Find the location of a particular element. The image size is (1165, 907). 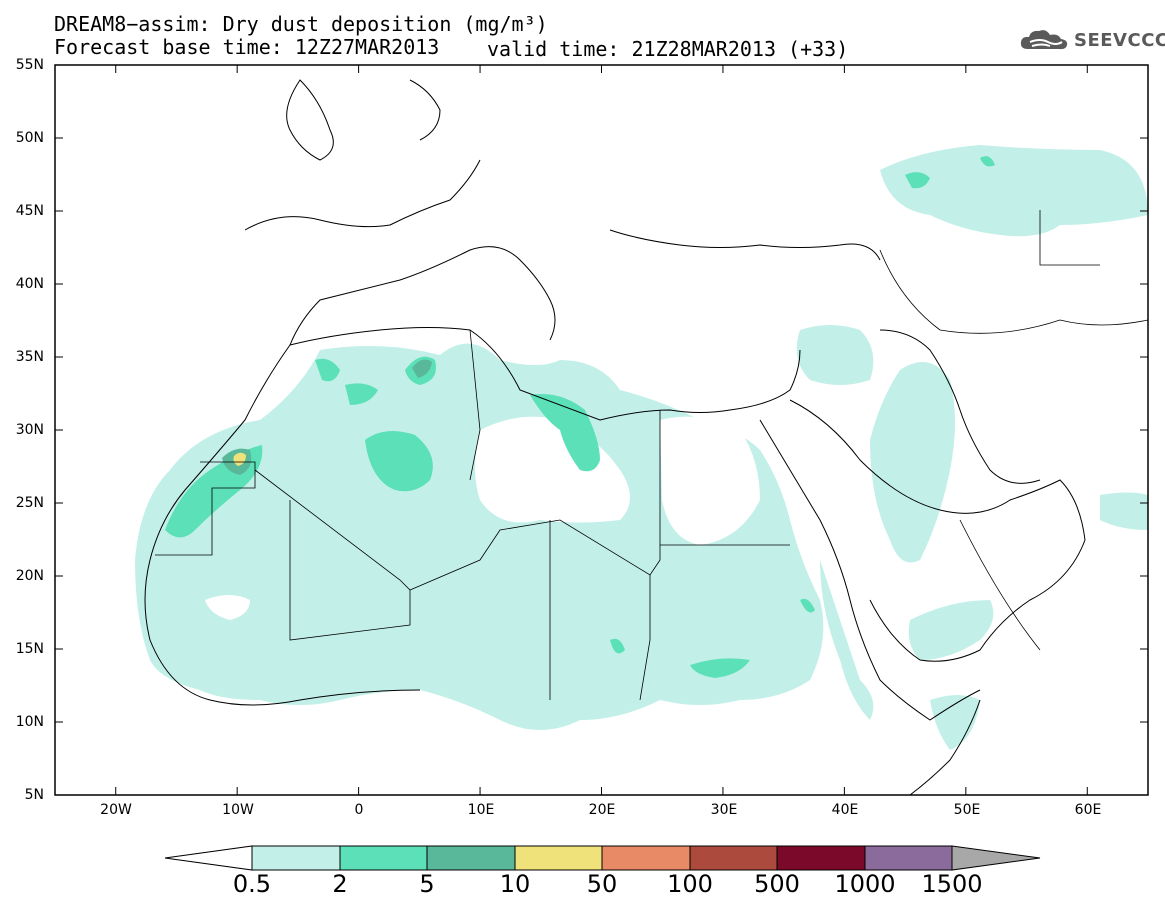

lon-label: 10E is located at coordinates (481, 810).